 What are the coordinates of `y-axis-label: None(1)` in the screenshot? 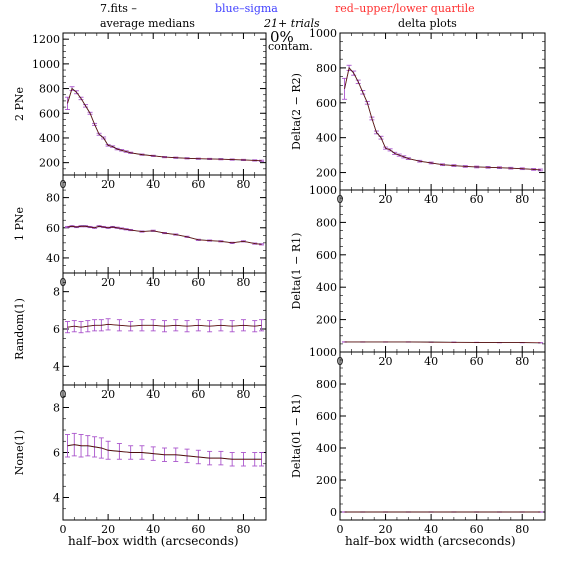 It's located at (19, 452).